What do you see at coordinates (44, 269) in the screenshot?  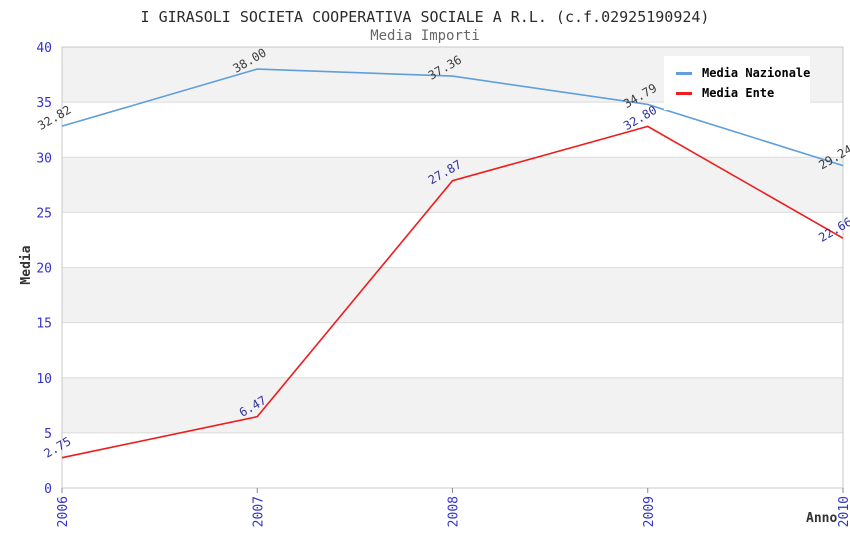 I see `y-tick-label: 20` at bounding box center [44, 269].